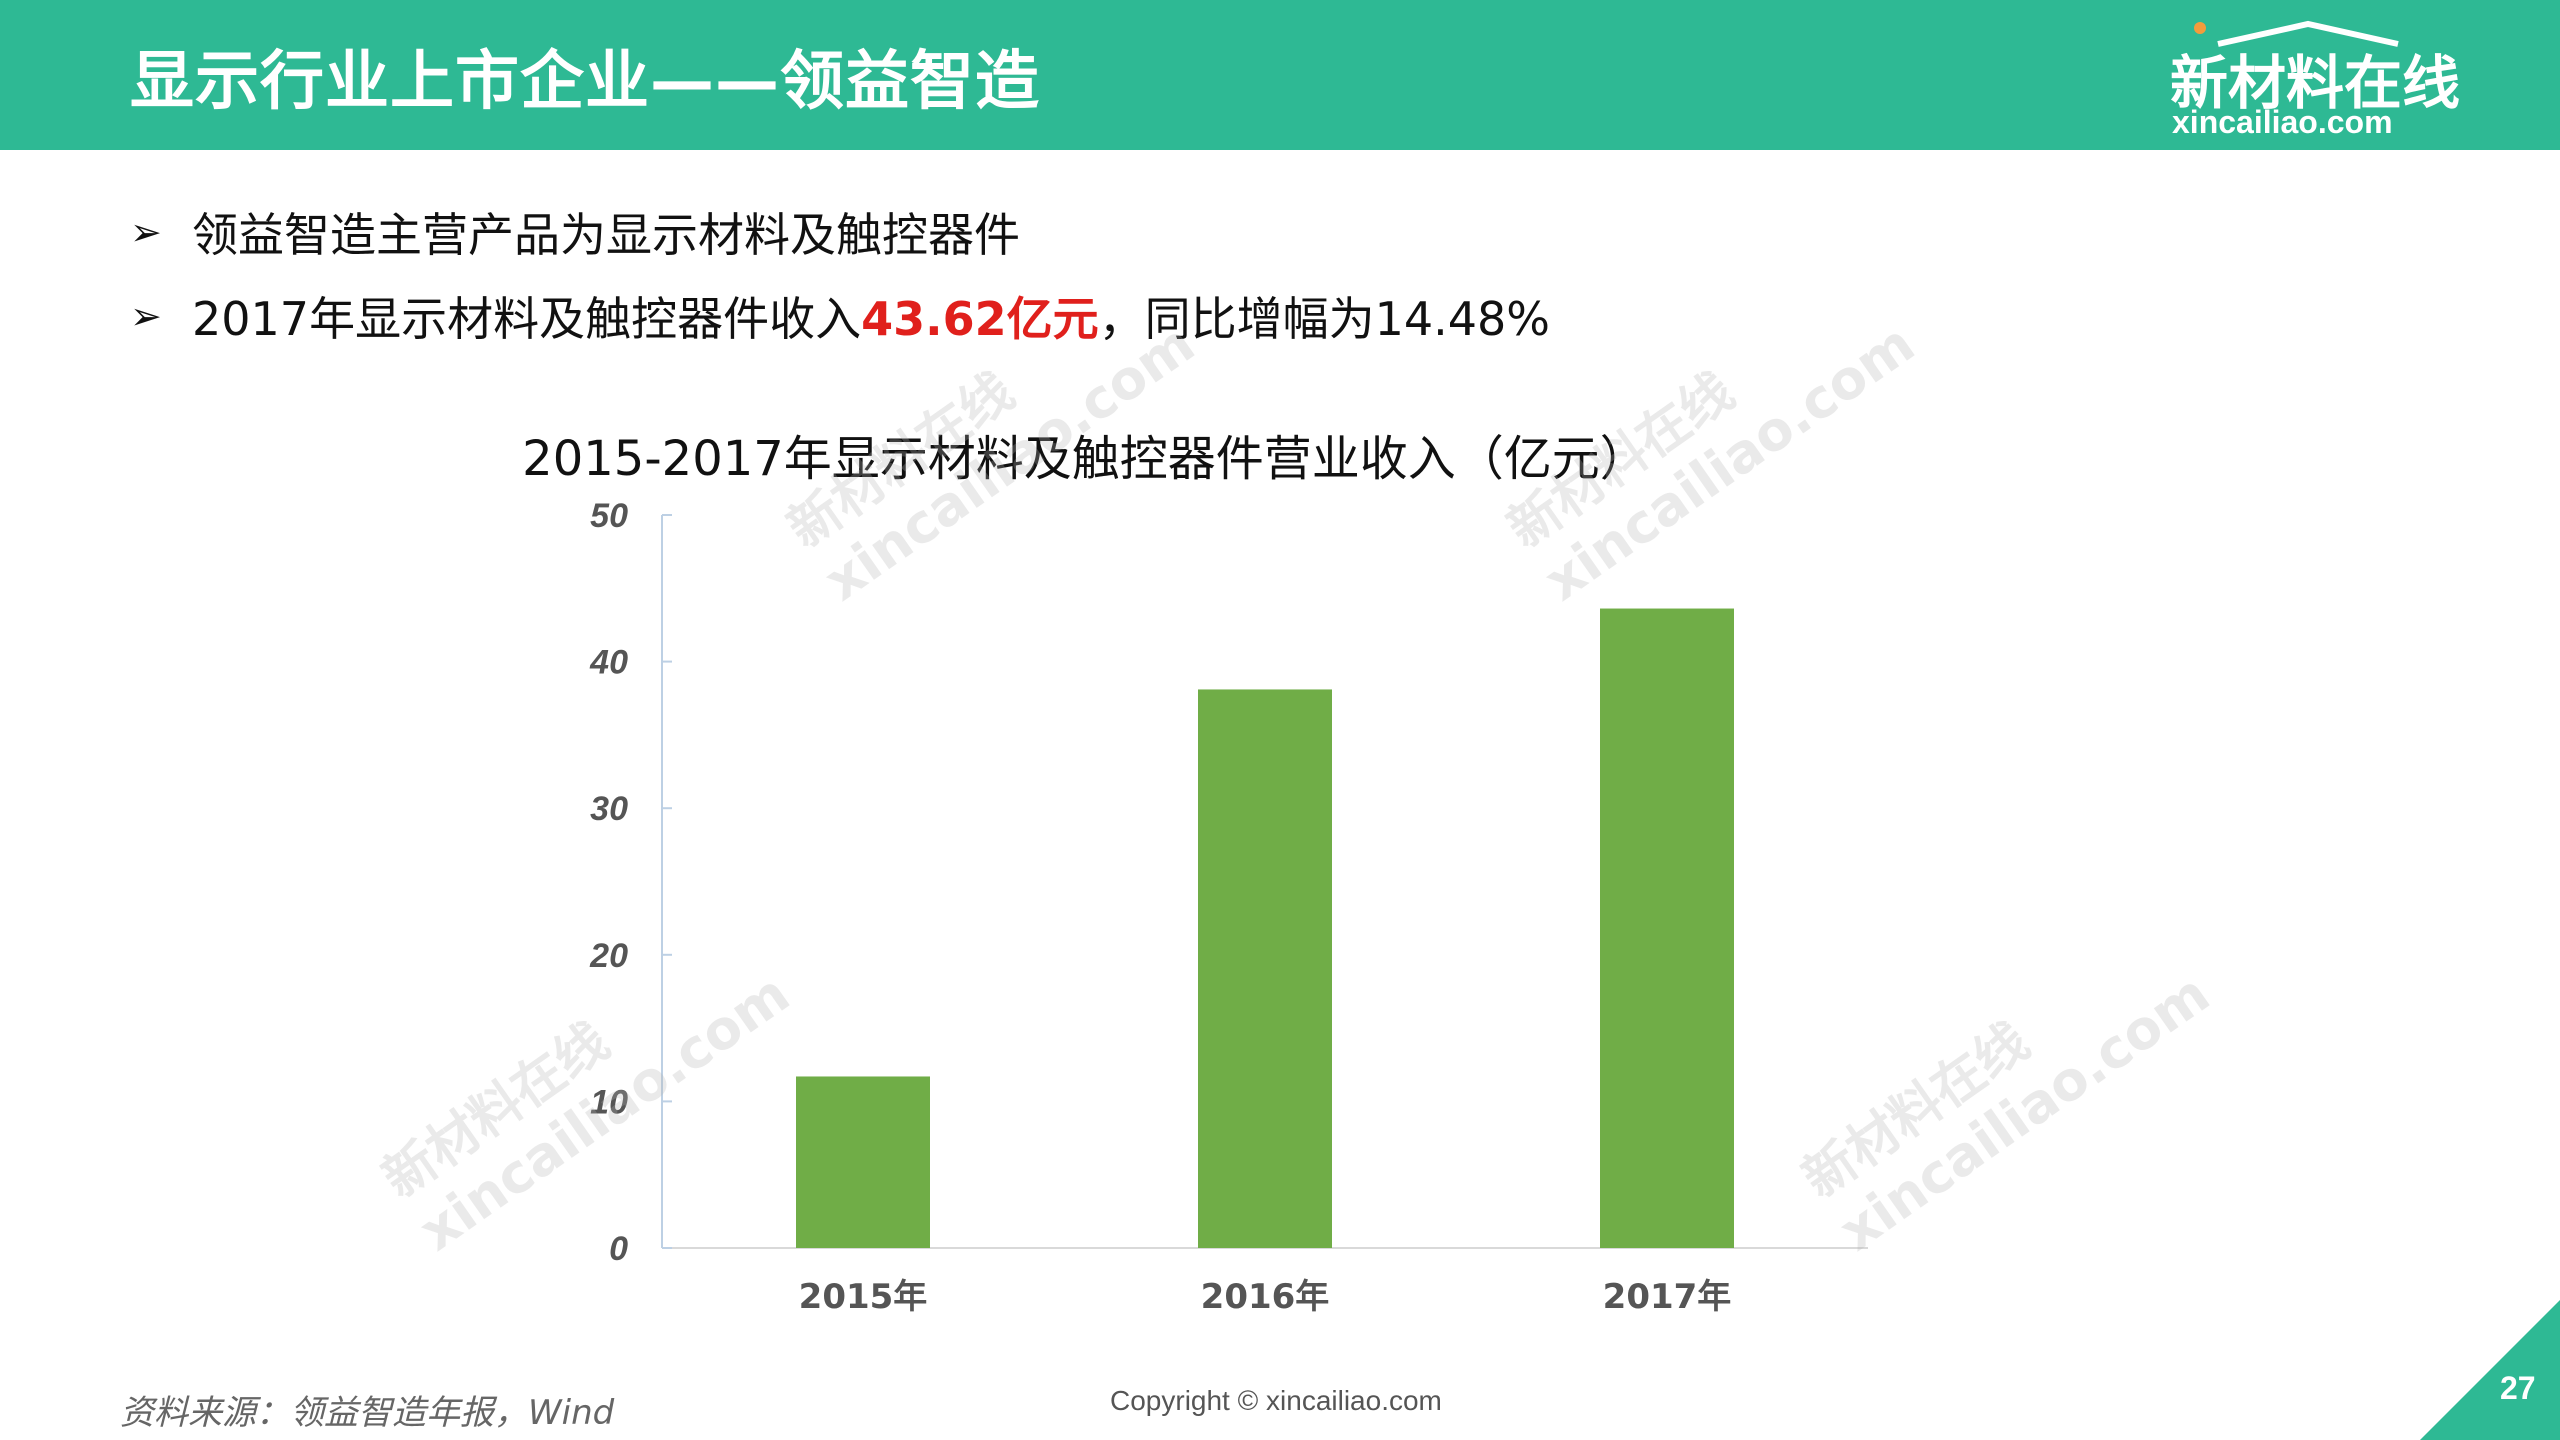 The image size is (2560, 1440). Describe the element at coordinates (2315, 83) in the screenshot. I see `logo-text-cn: 新材料在线` at that location.